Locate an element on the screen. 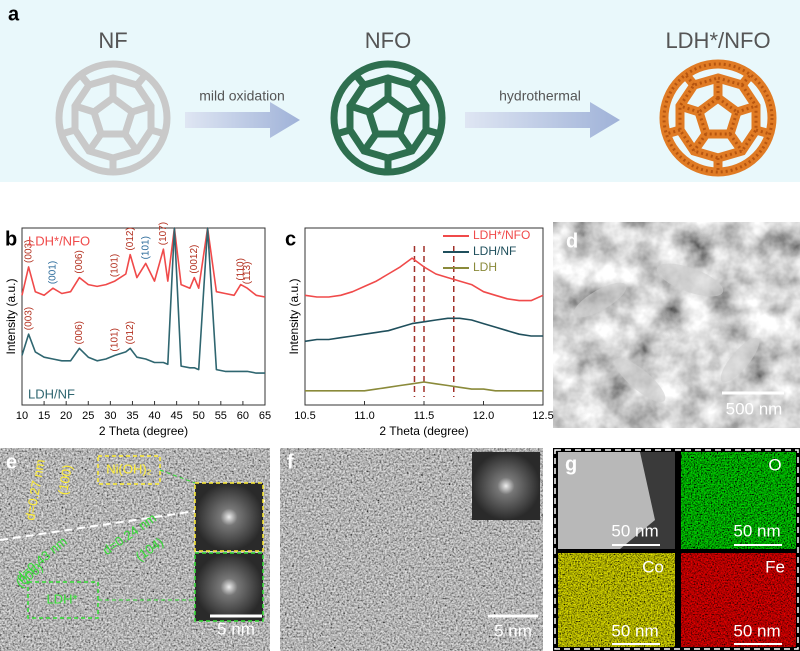 This screenshot has height=651, width=800. panel-letter: e is located at coordinates (11, 462).